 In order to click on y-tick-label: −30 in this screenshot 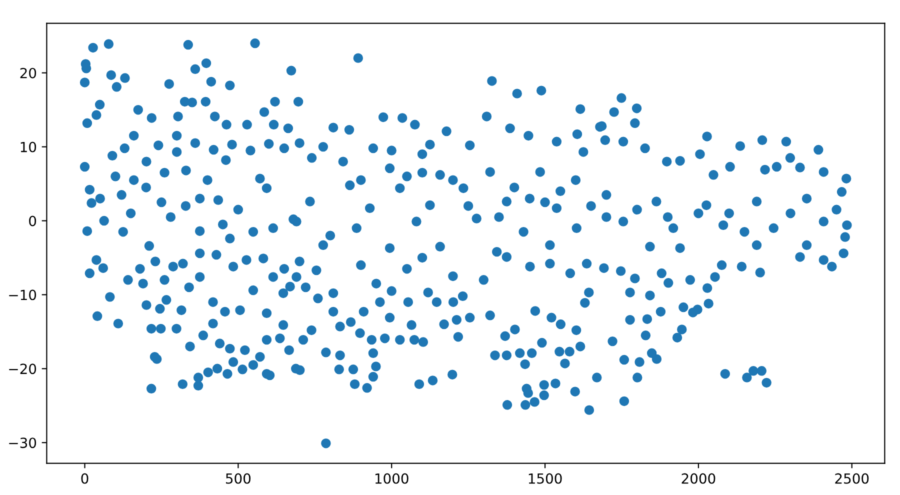, I will do `click(22, 443)`.